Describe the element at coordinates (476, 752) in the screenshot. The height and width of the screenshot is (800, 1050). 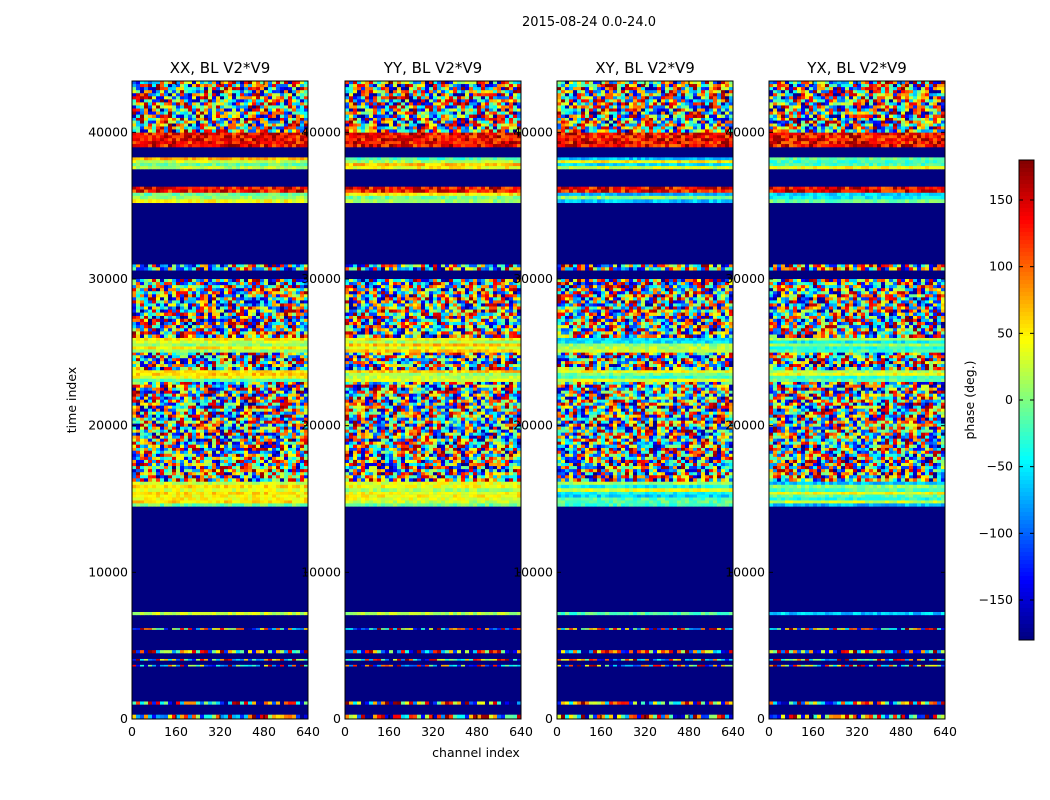
I see `x-axis-label: channel index` at that location.